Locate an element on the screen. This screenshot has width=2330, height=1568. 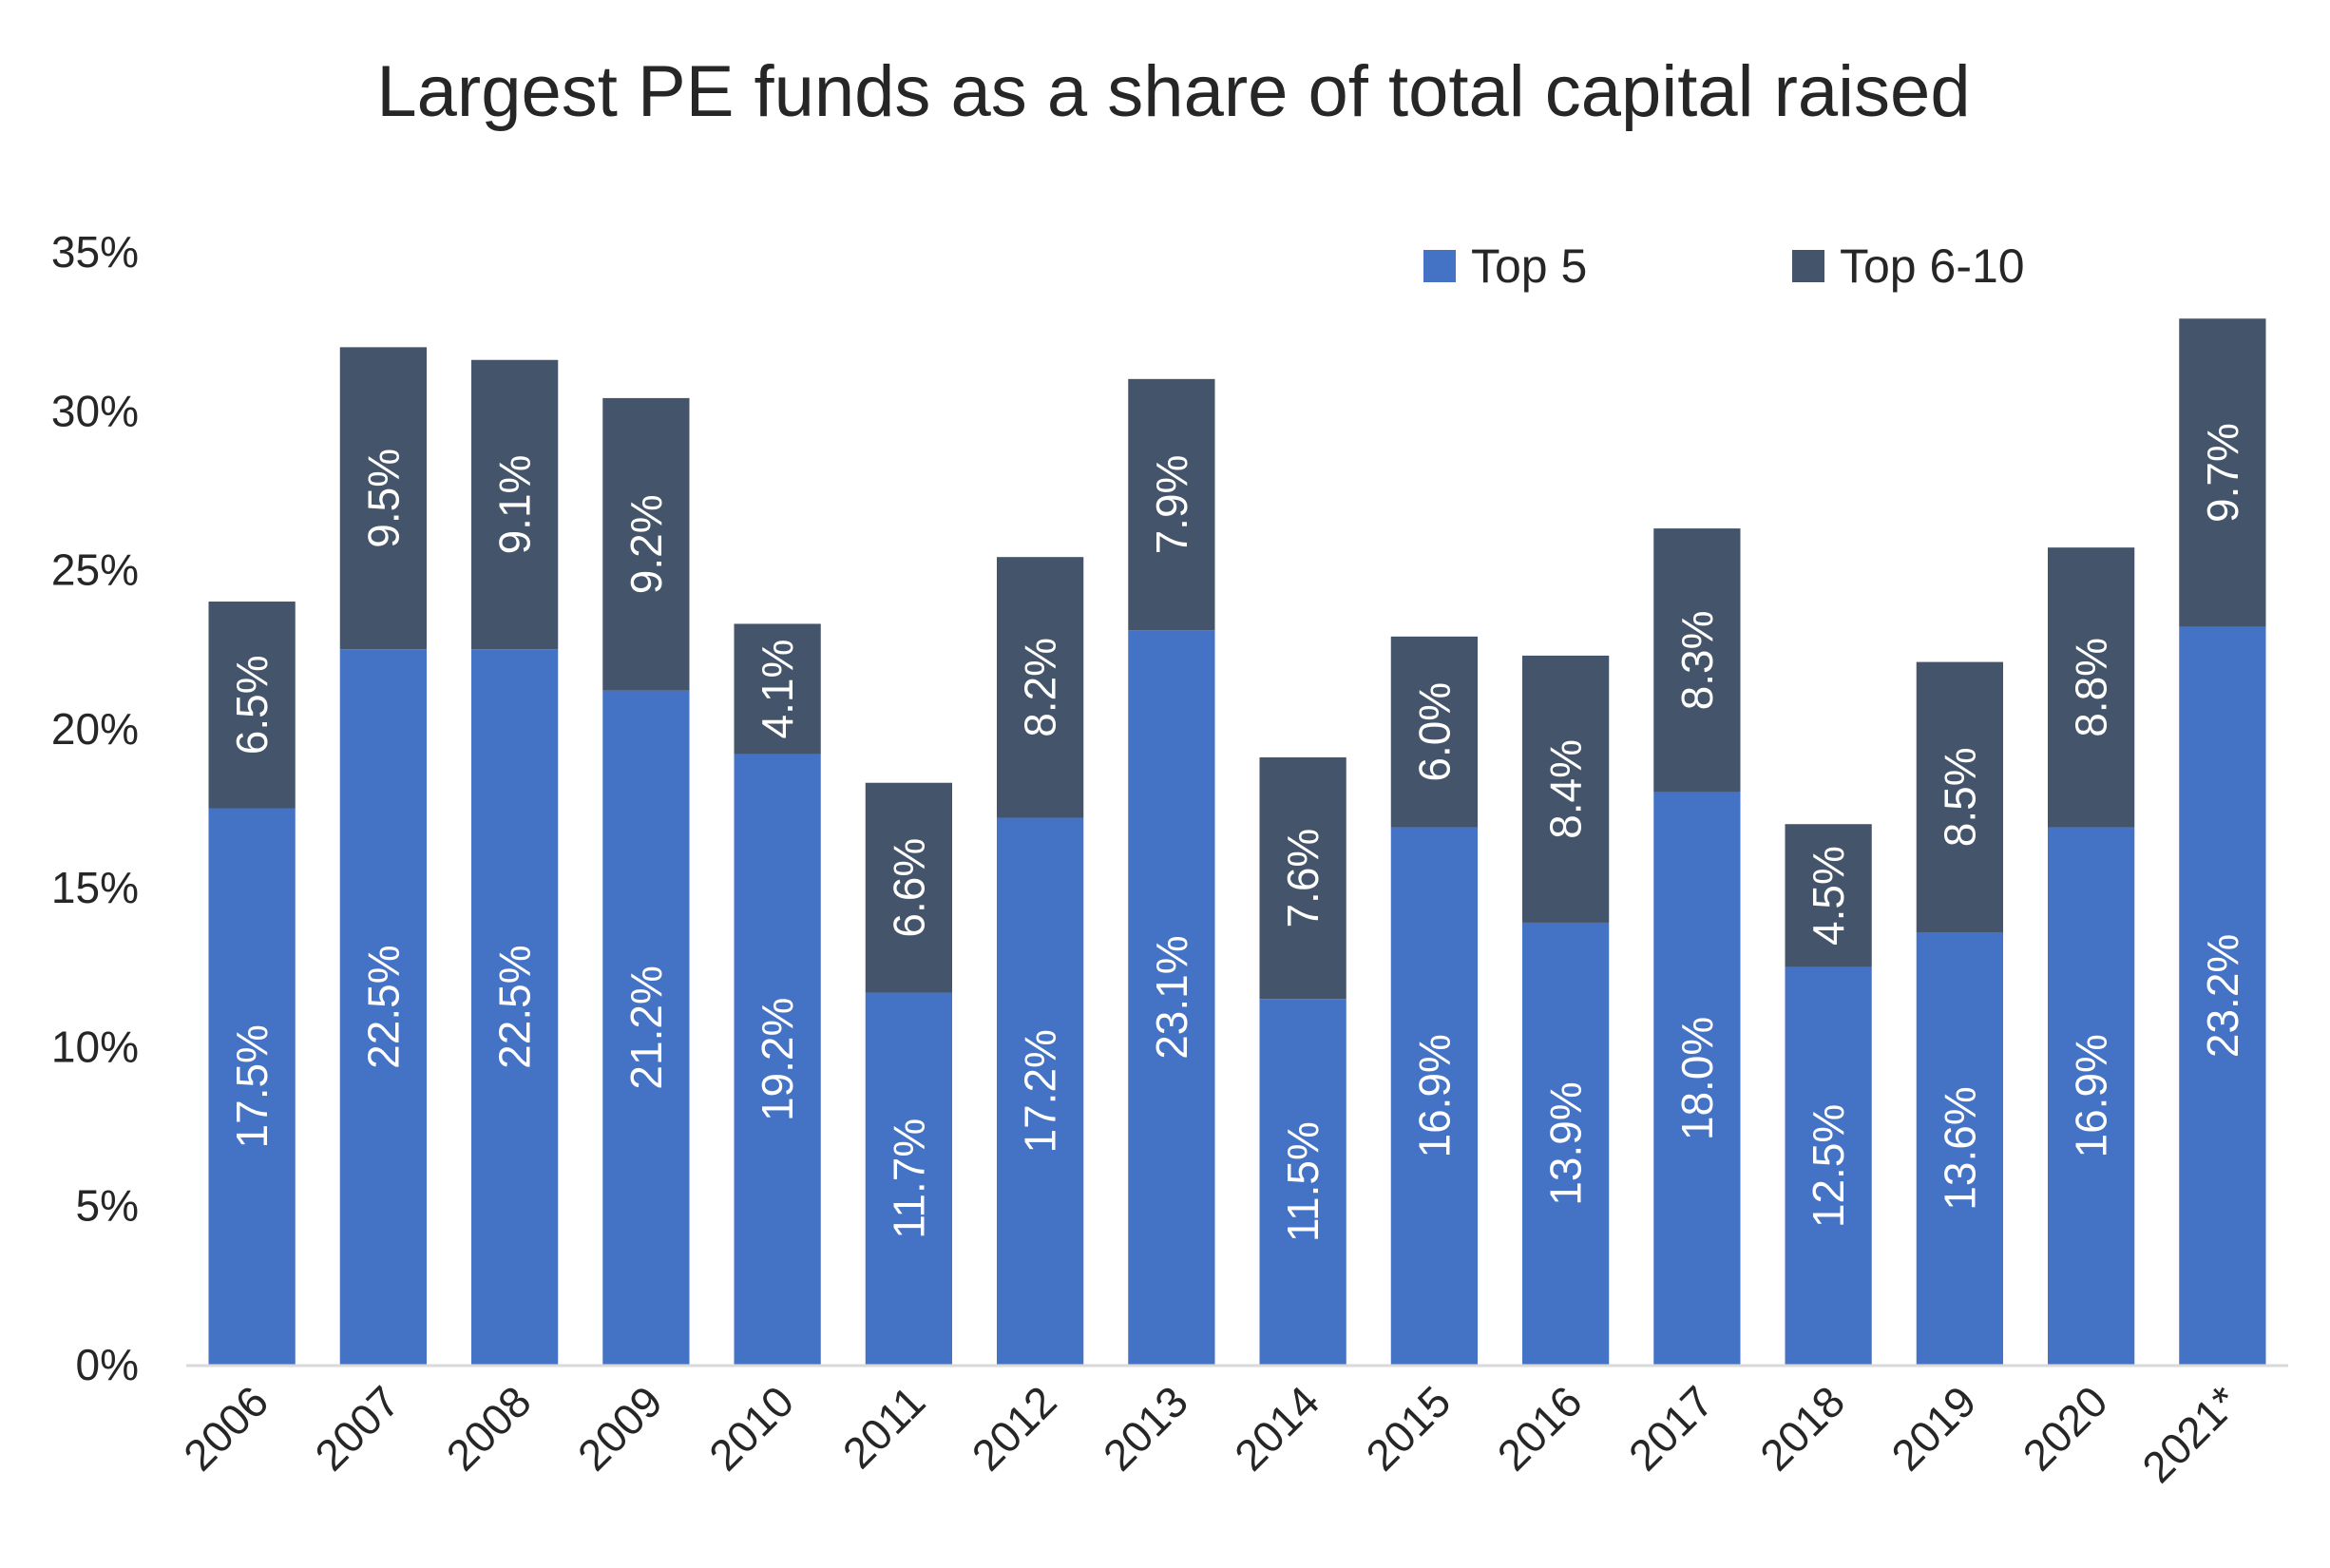
x-tick-label: 2021* is located at coordinates (2190, 1434).